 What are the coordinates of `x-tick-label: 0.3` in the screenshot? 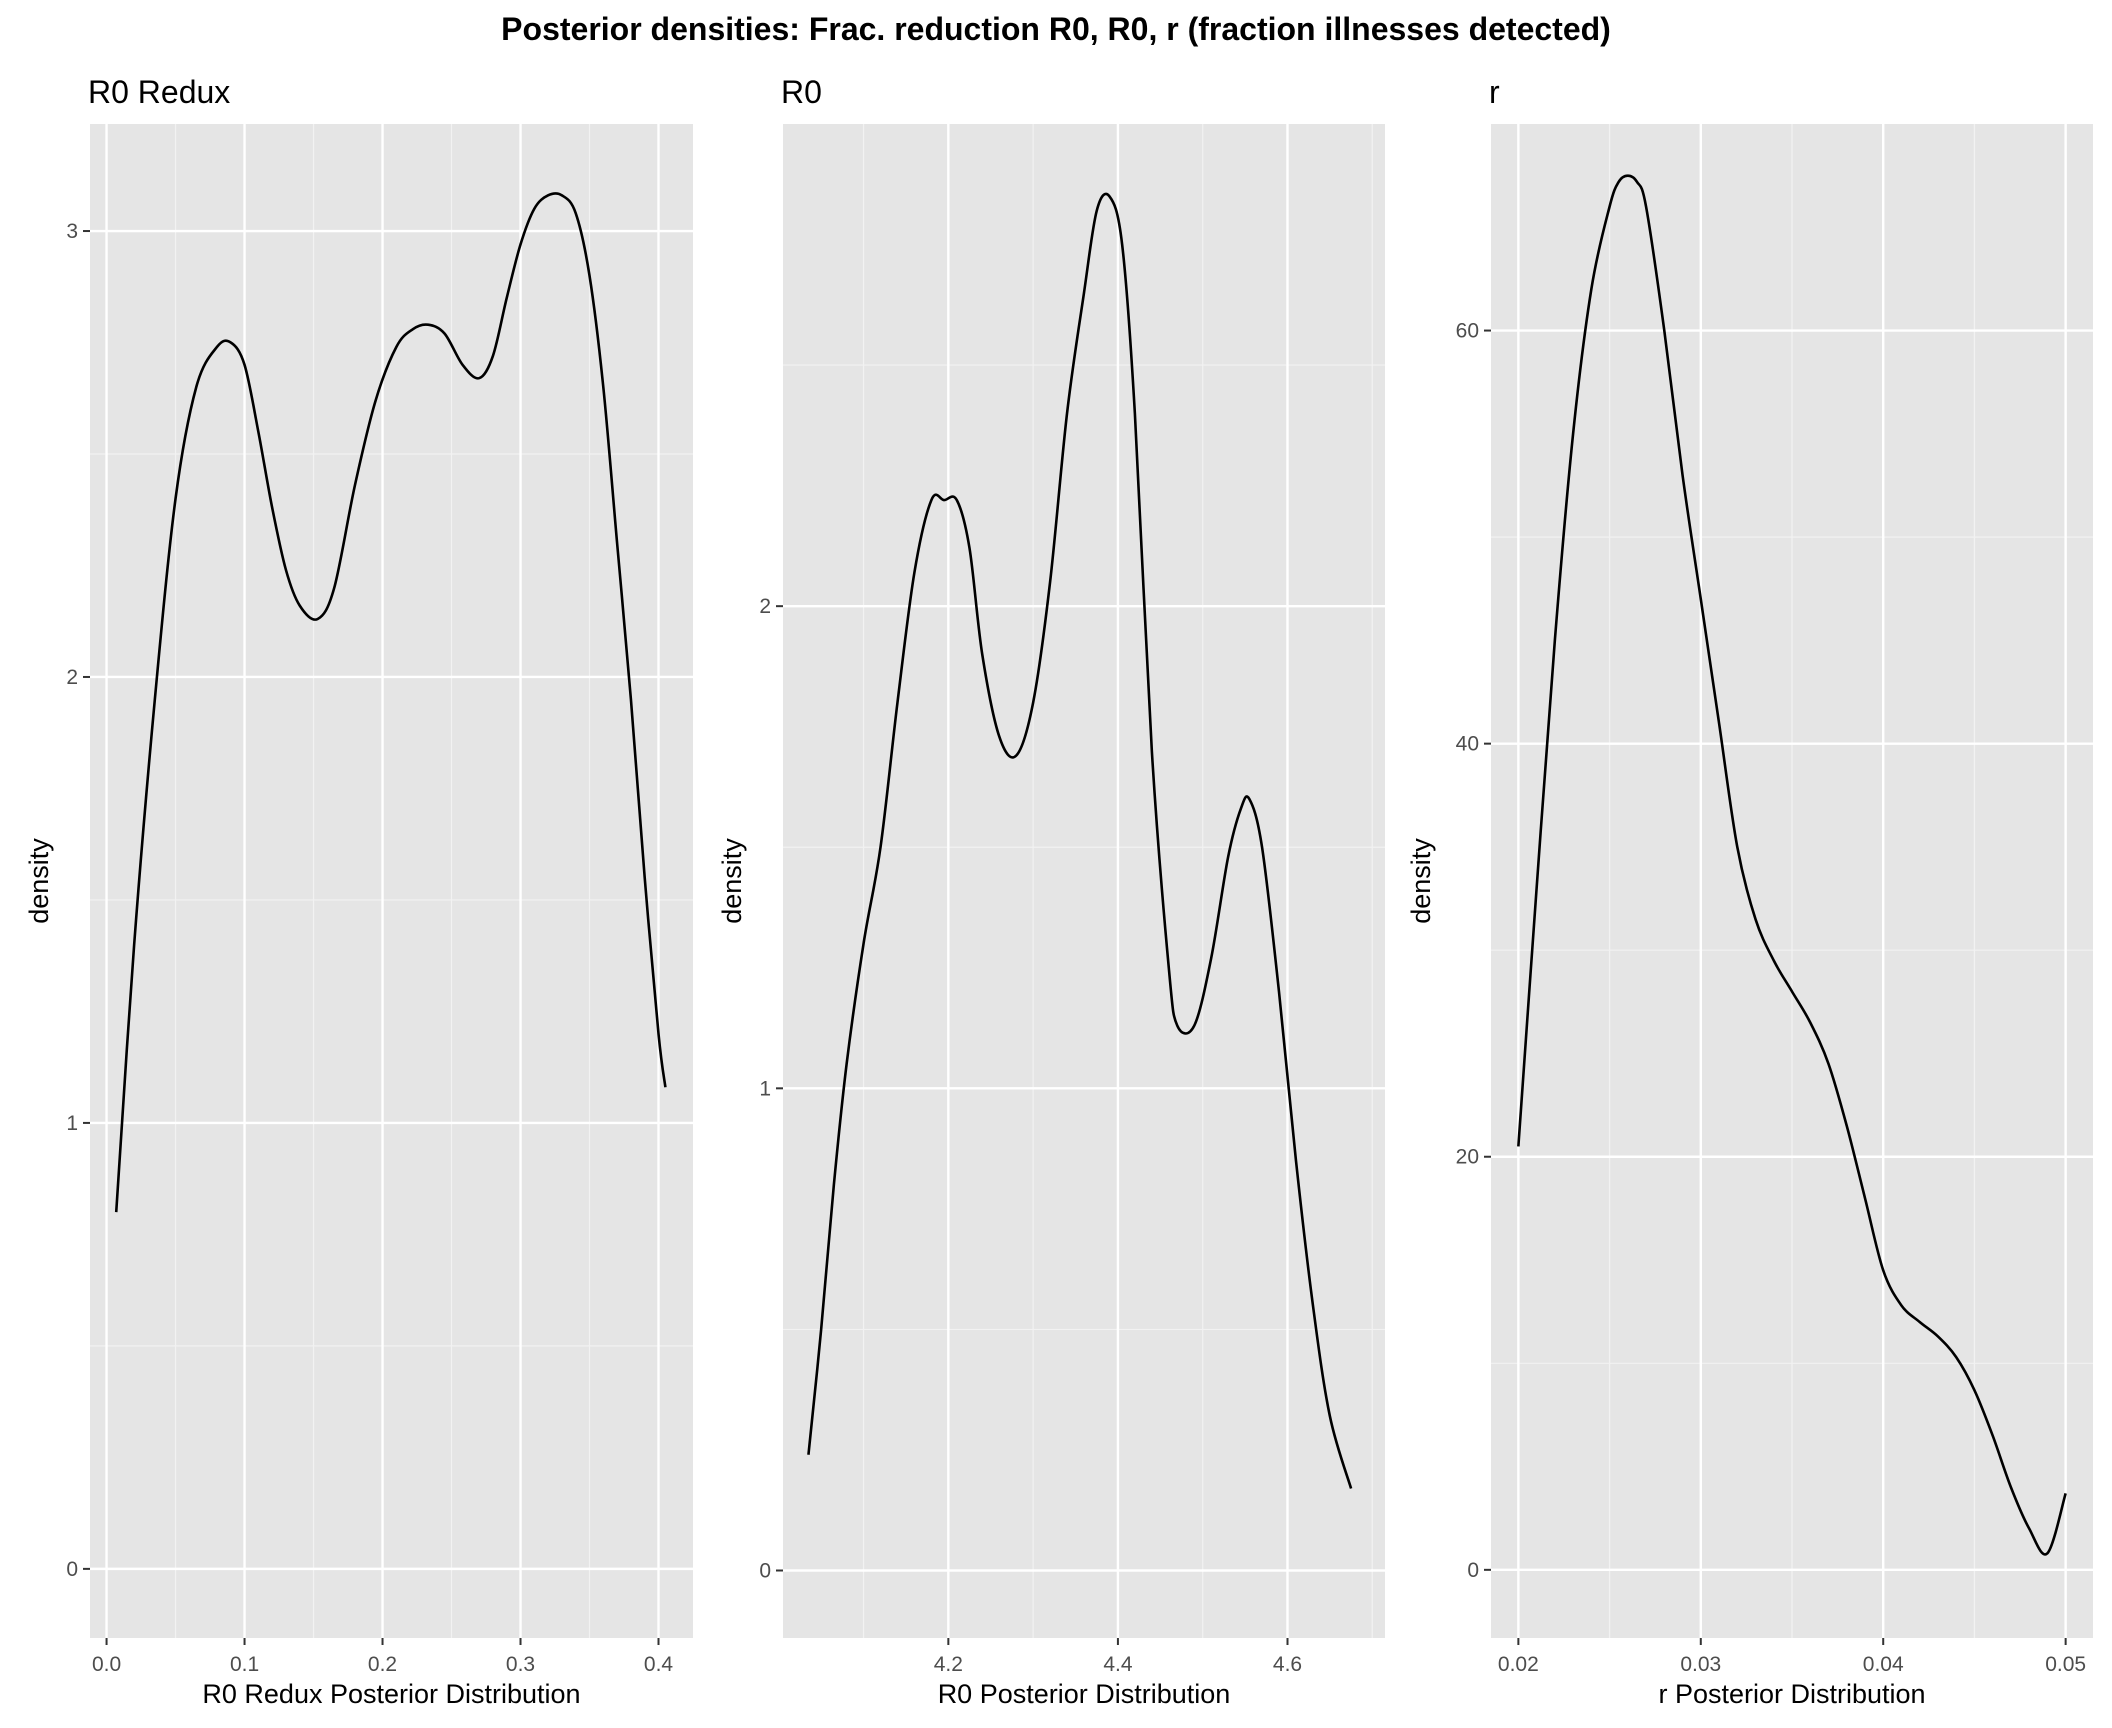 It's located at (520, 1664).